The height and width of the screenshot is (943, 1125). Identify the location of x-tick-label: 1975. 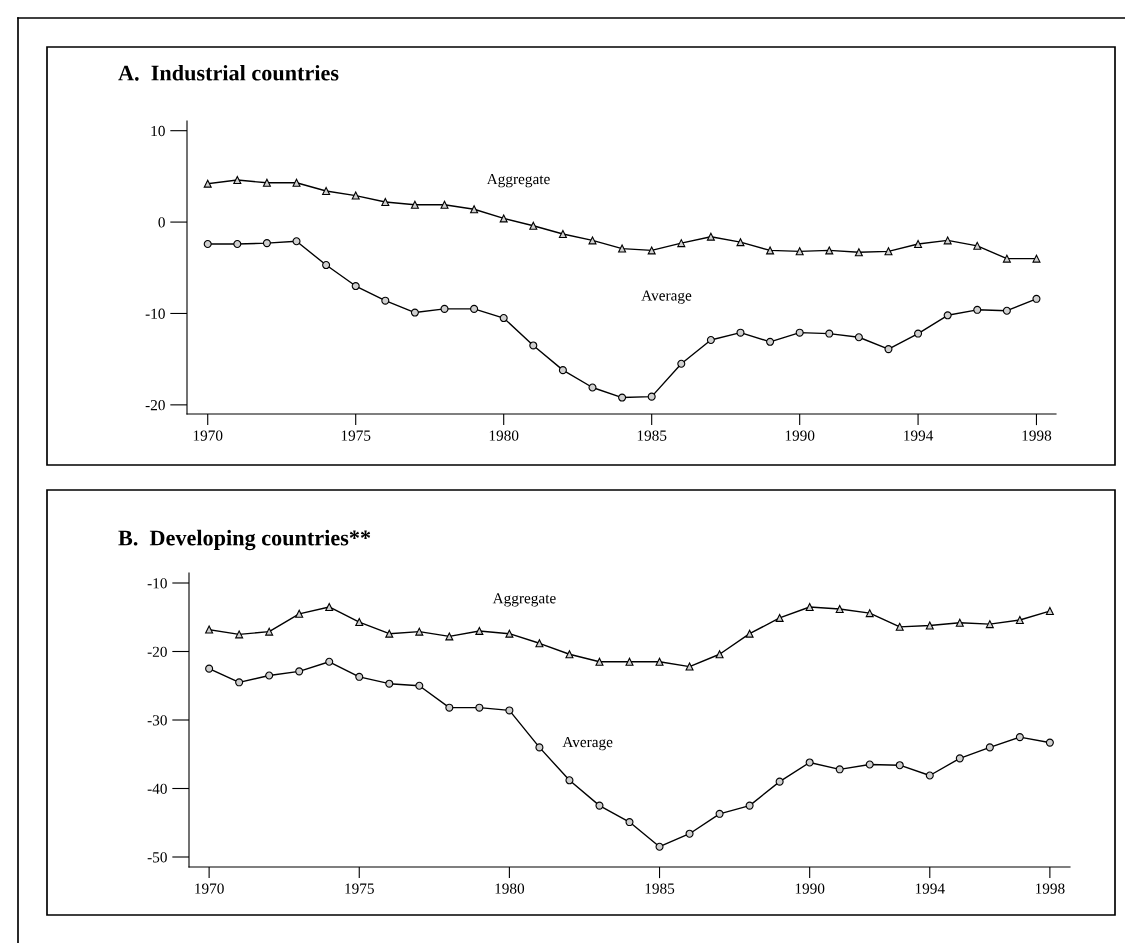
(356, 435).